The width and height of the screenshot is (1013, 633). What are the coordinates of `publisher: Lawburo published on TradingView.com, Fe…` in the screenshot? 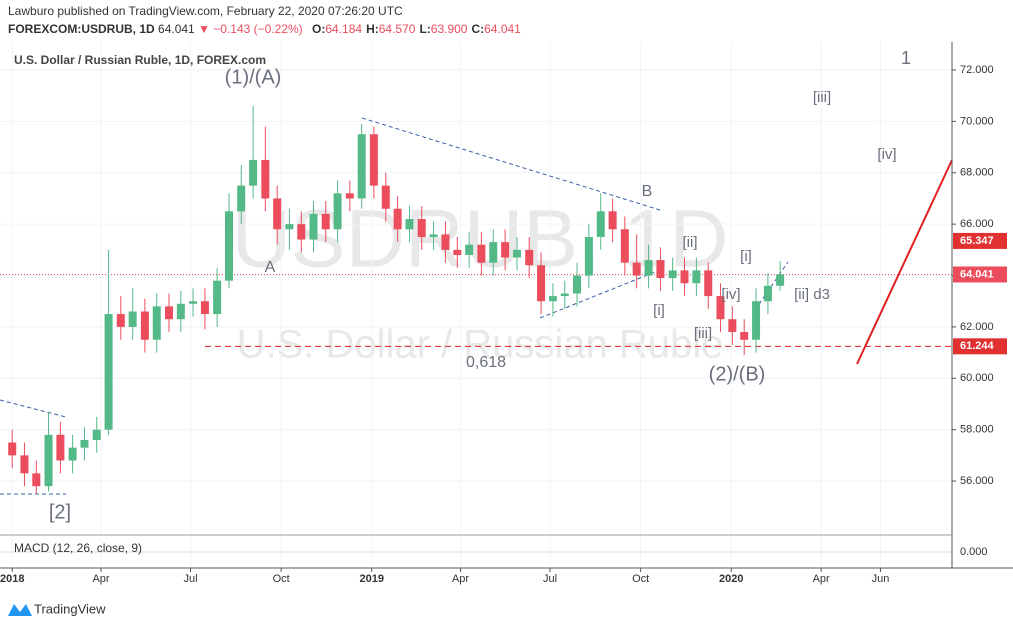 It's located at (205, 11).